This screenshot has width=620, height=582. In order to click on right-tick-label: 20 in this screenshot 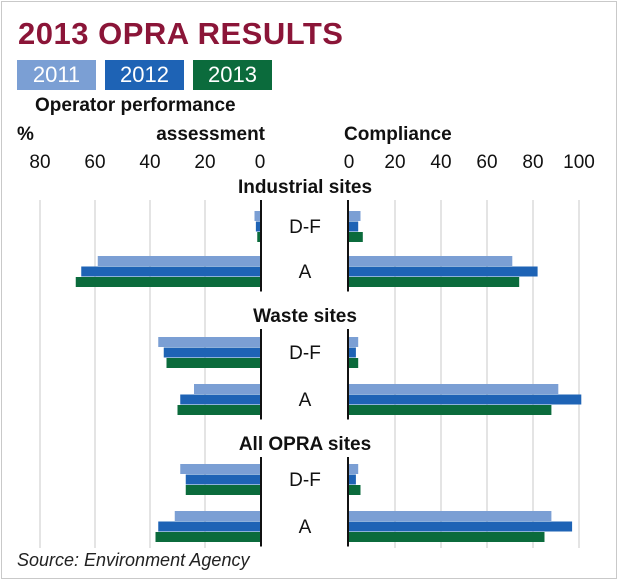, I will do `click(394, 162)`.